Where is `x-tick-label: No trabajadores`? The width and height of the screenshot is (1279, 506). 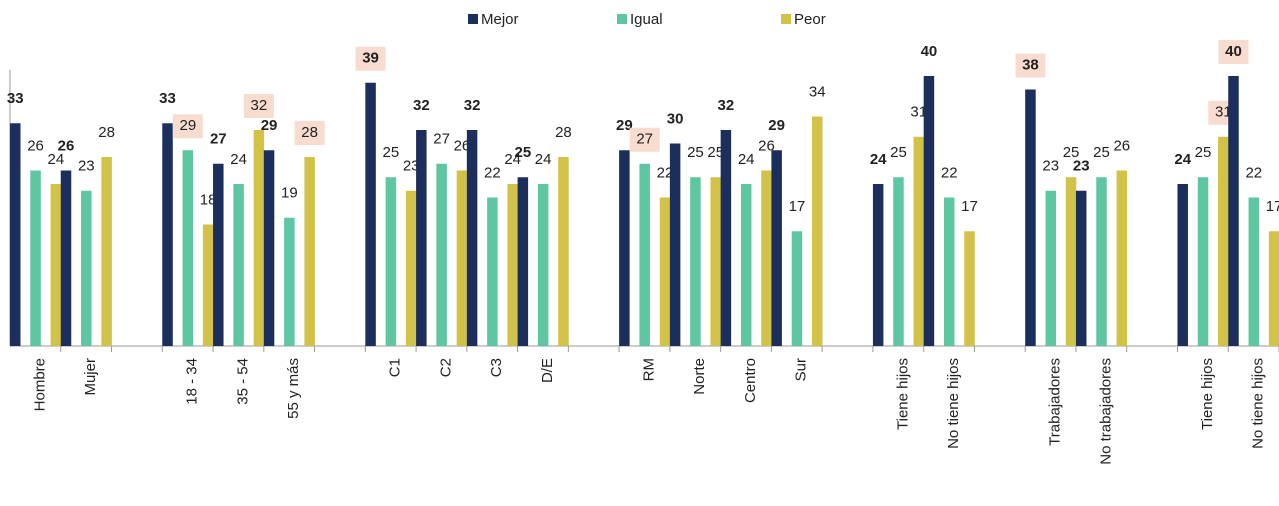 x-tick-label: No trabajadores is located at coordinates (1105, 411).